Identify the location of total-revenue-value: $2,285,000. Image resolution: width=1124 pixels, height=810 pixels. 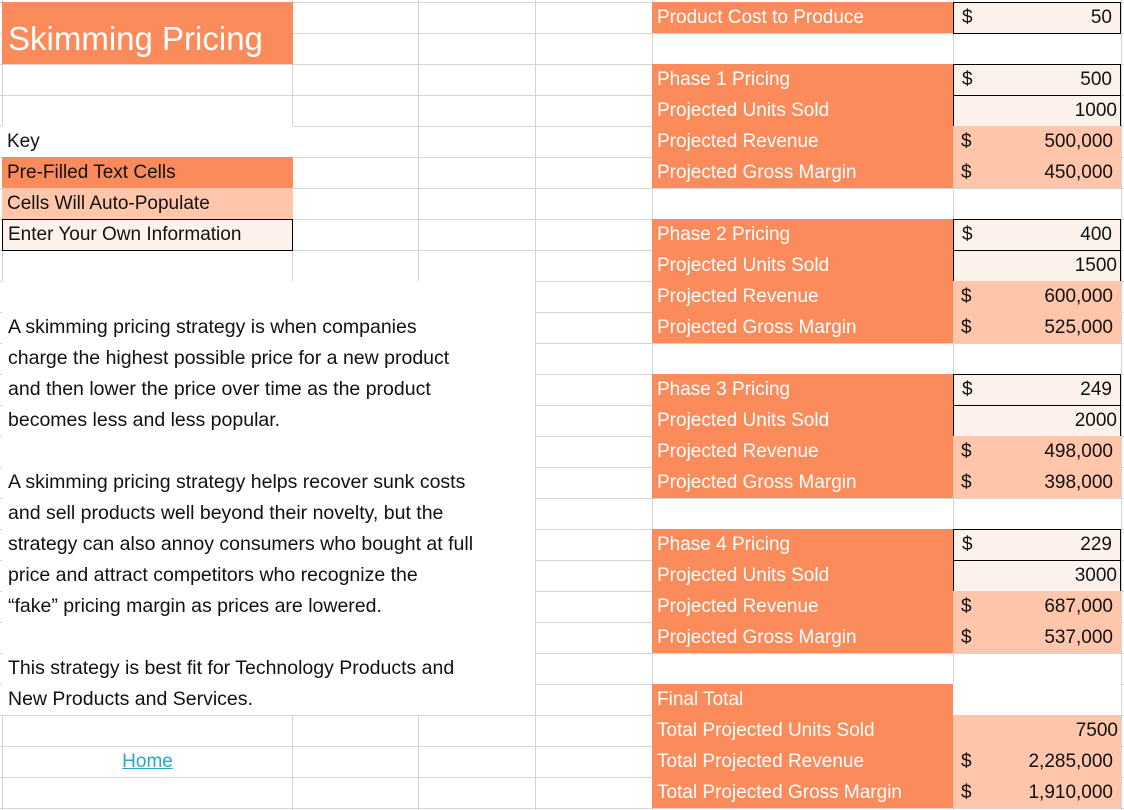
(1037, 761).